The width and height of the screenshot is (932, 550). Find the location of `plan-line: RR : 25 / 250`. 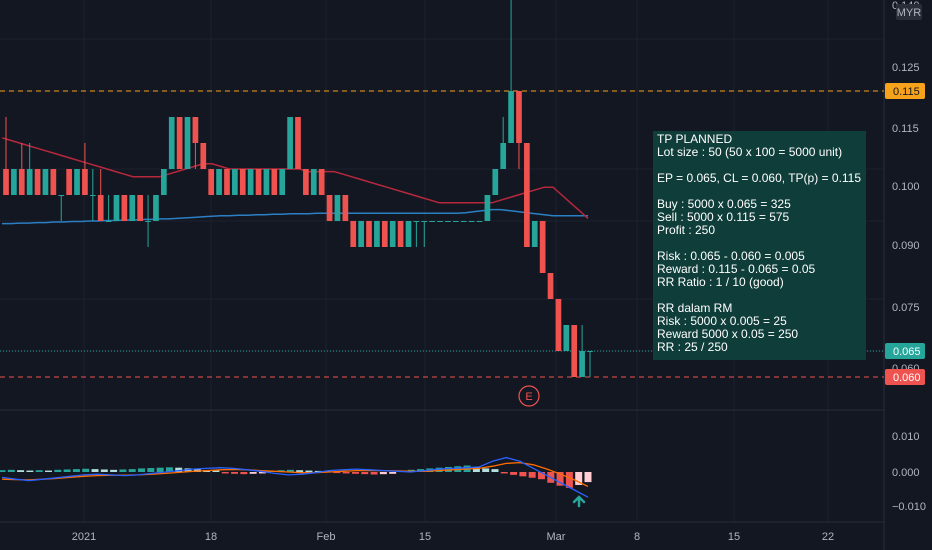

plan-line: RR : 25 / 250 is located at coordinates (692, 347).